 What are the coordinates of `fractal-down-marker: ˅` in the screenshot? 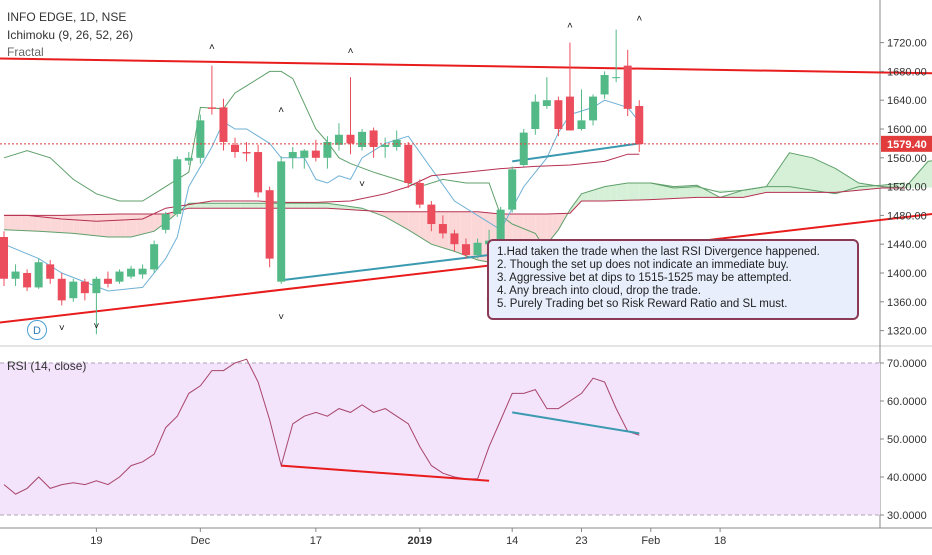 It's located at (281, 317).